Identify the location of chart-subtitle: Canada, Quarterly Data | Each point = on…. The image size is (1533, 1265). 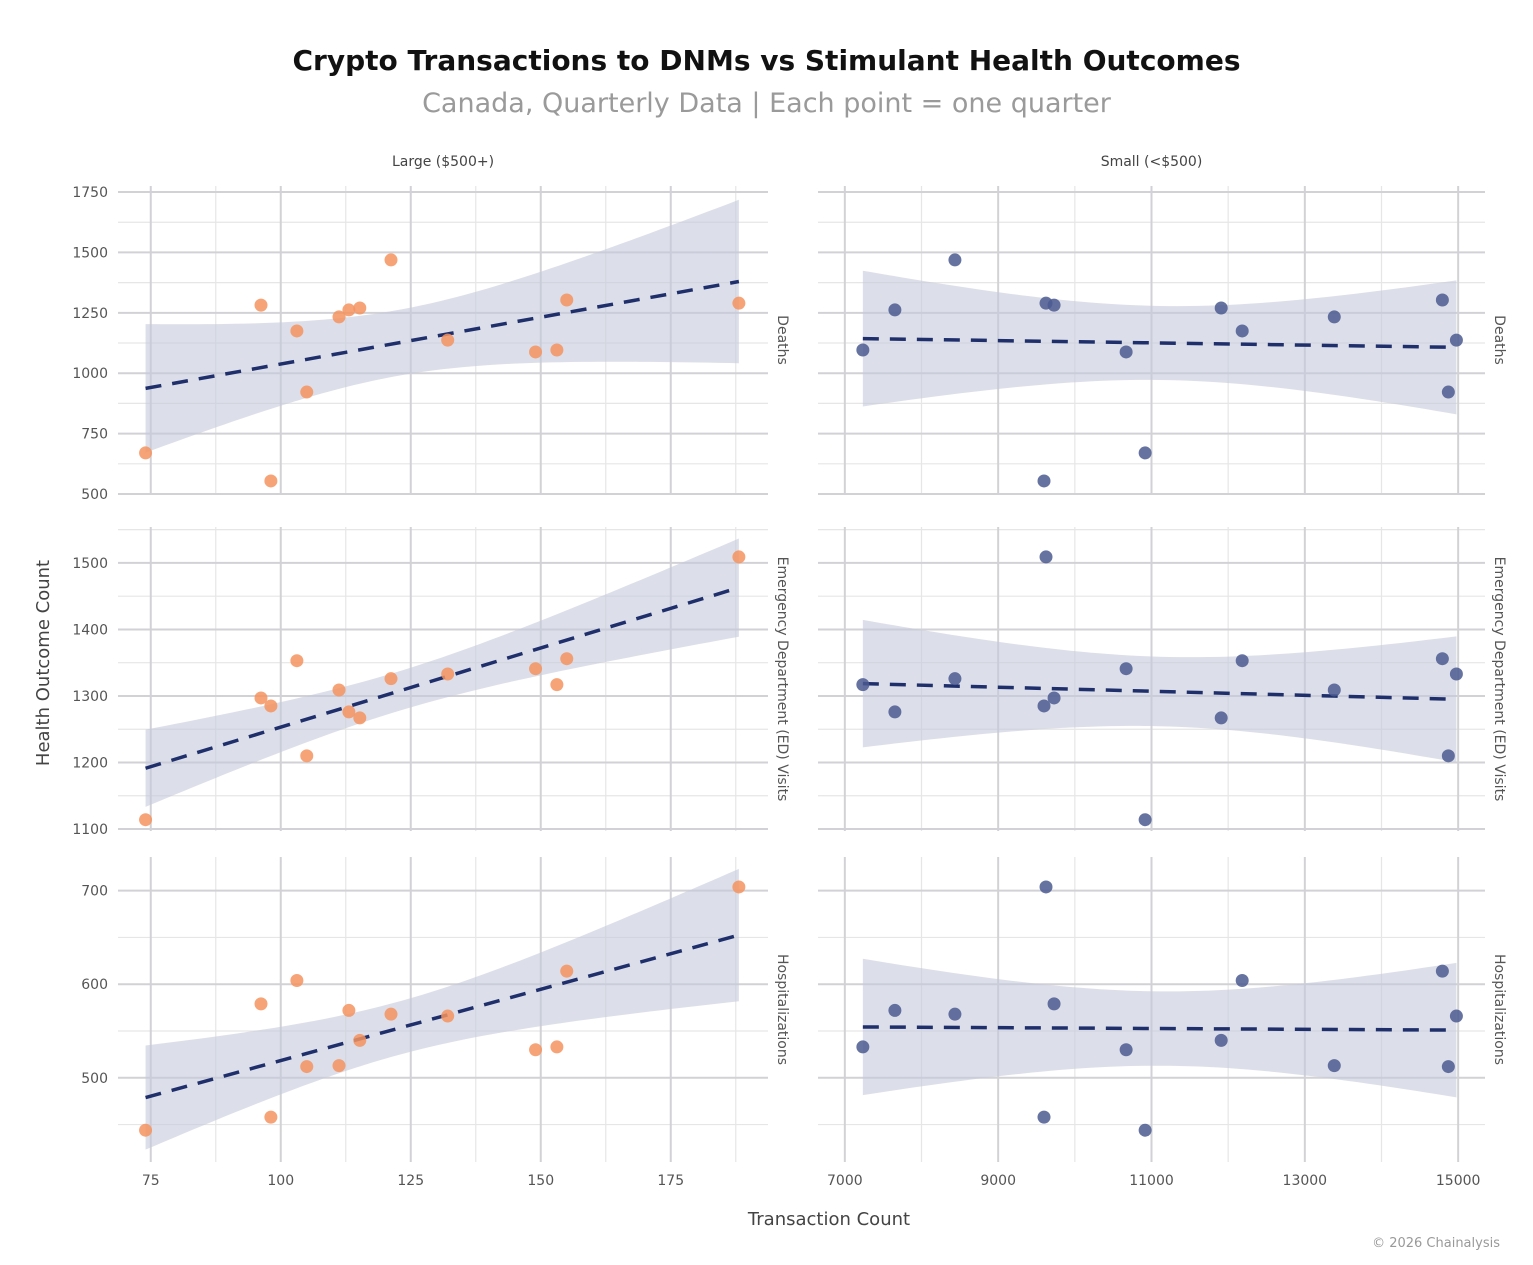
(766, 103).